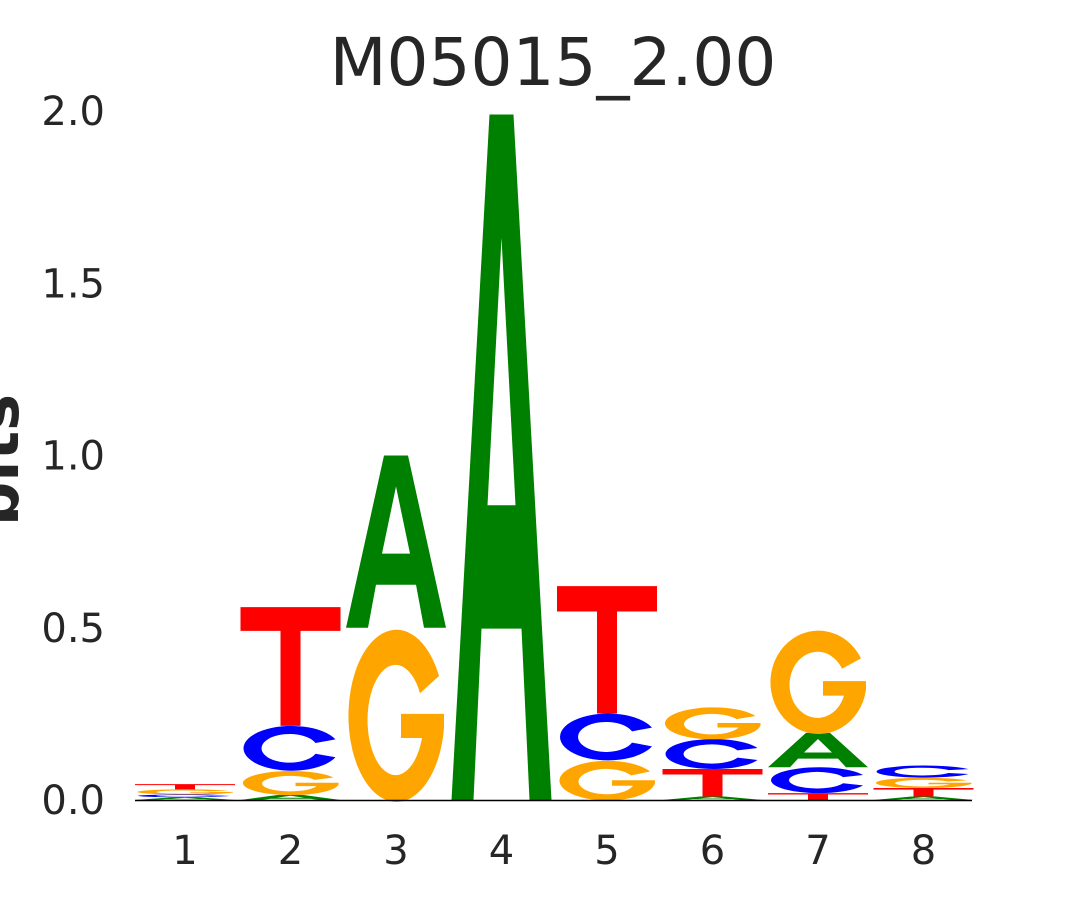 Image resolution: width=1080 pixels, height=900 pixels. I want to click on y-tick-label: 0.0, so click(73, 801).